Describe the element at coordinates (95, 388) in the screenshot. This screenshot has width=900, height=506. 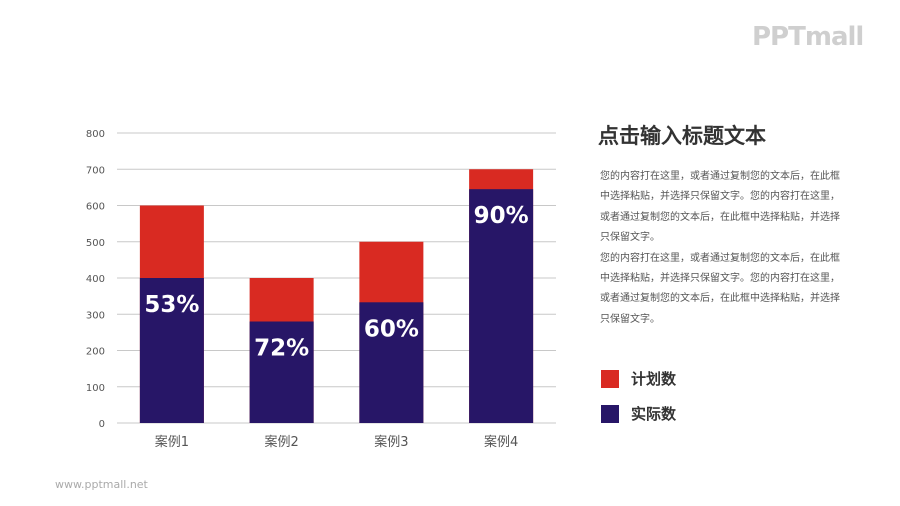
I see `y-tick-label: 100` at that location.